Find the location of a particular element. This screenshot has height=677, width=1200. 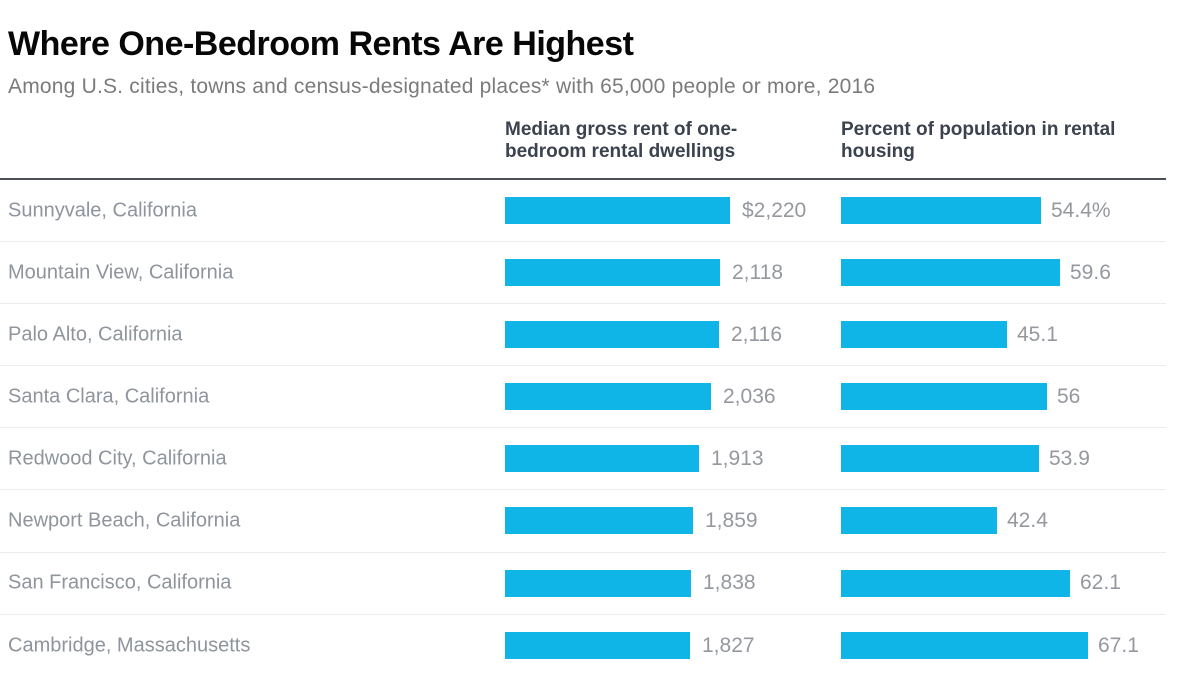

rent-value: 1,913 is located at coordinates (737, 458).